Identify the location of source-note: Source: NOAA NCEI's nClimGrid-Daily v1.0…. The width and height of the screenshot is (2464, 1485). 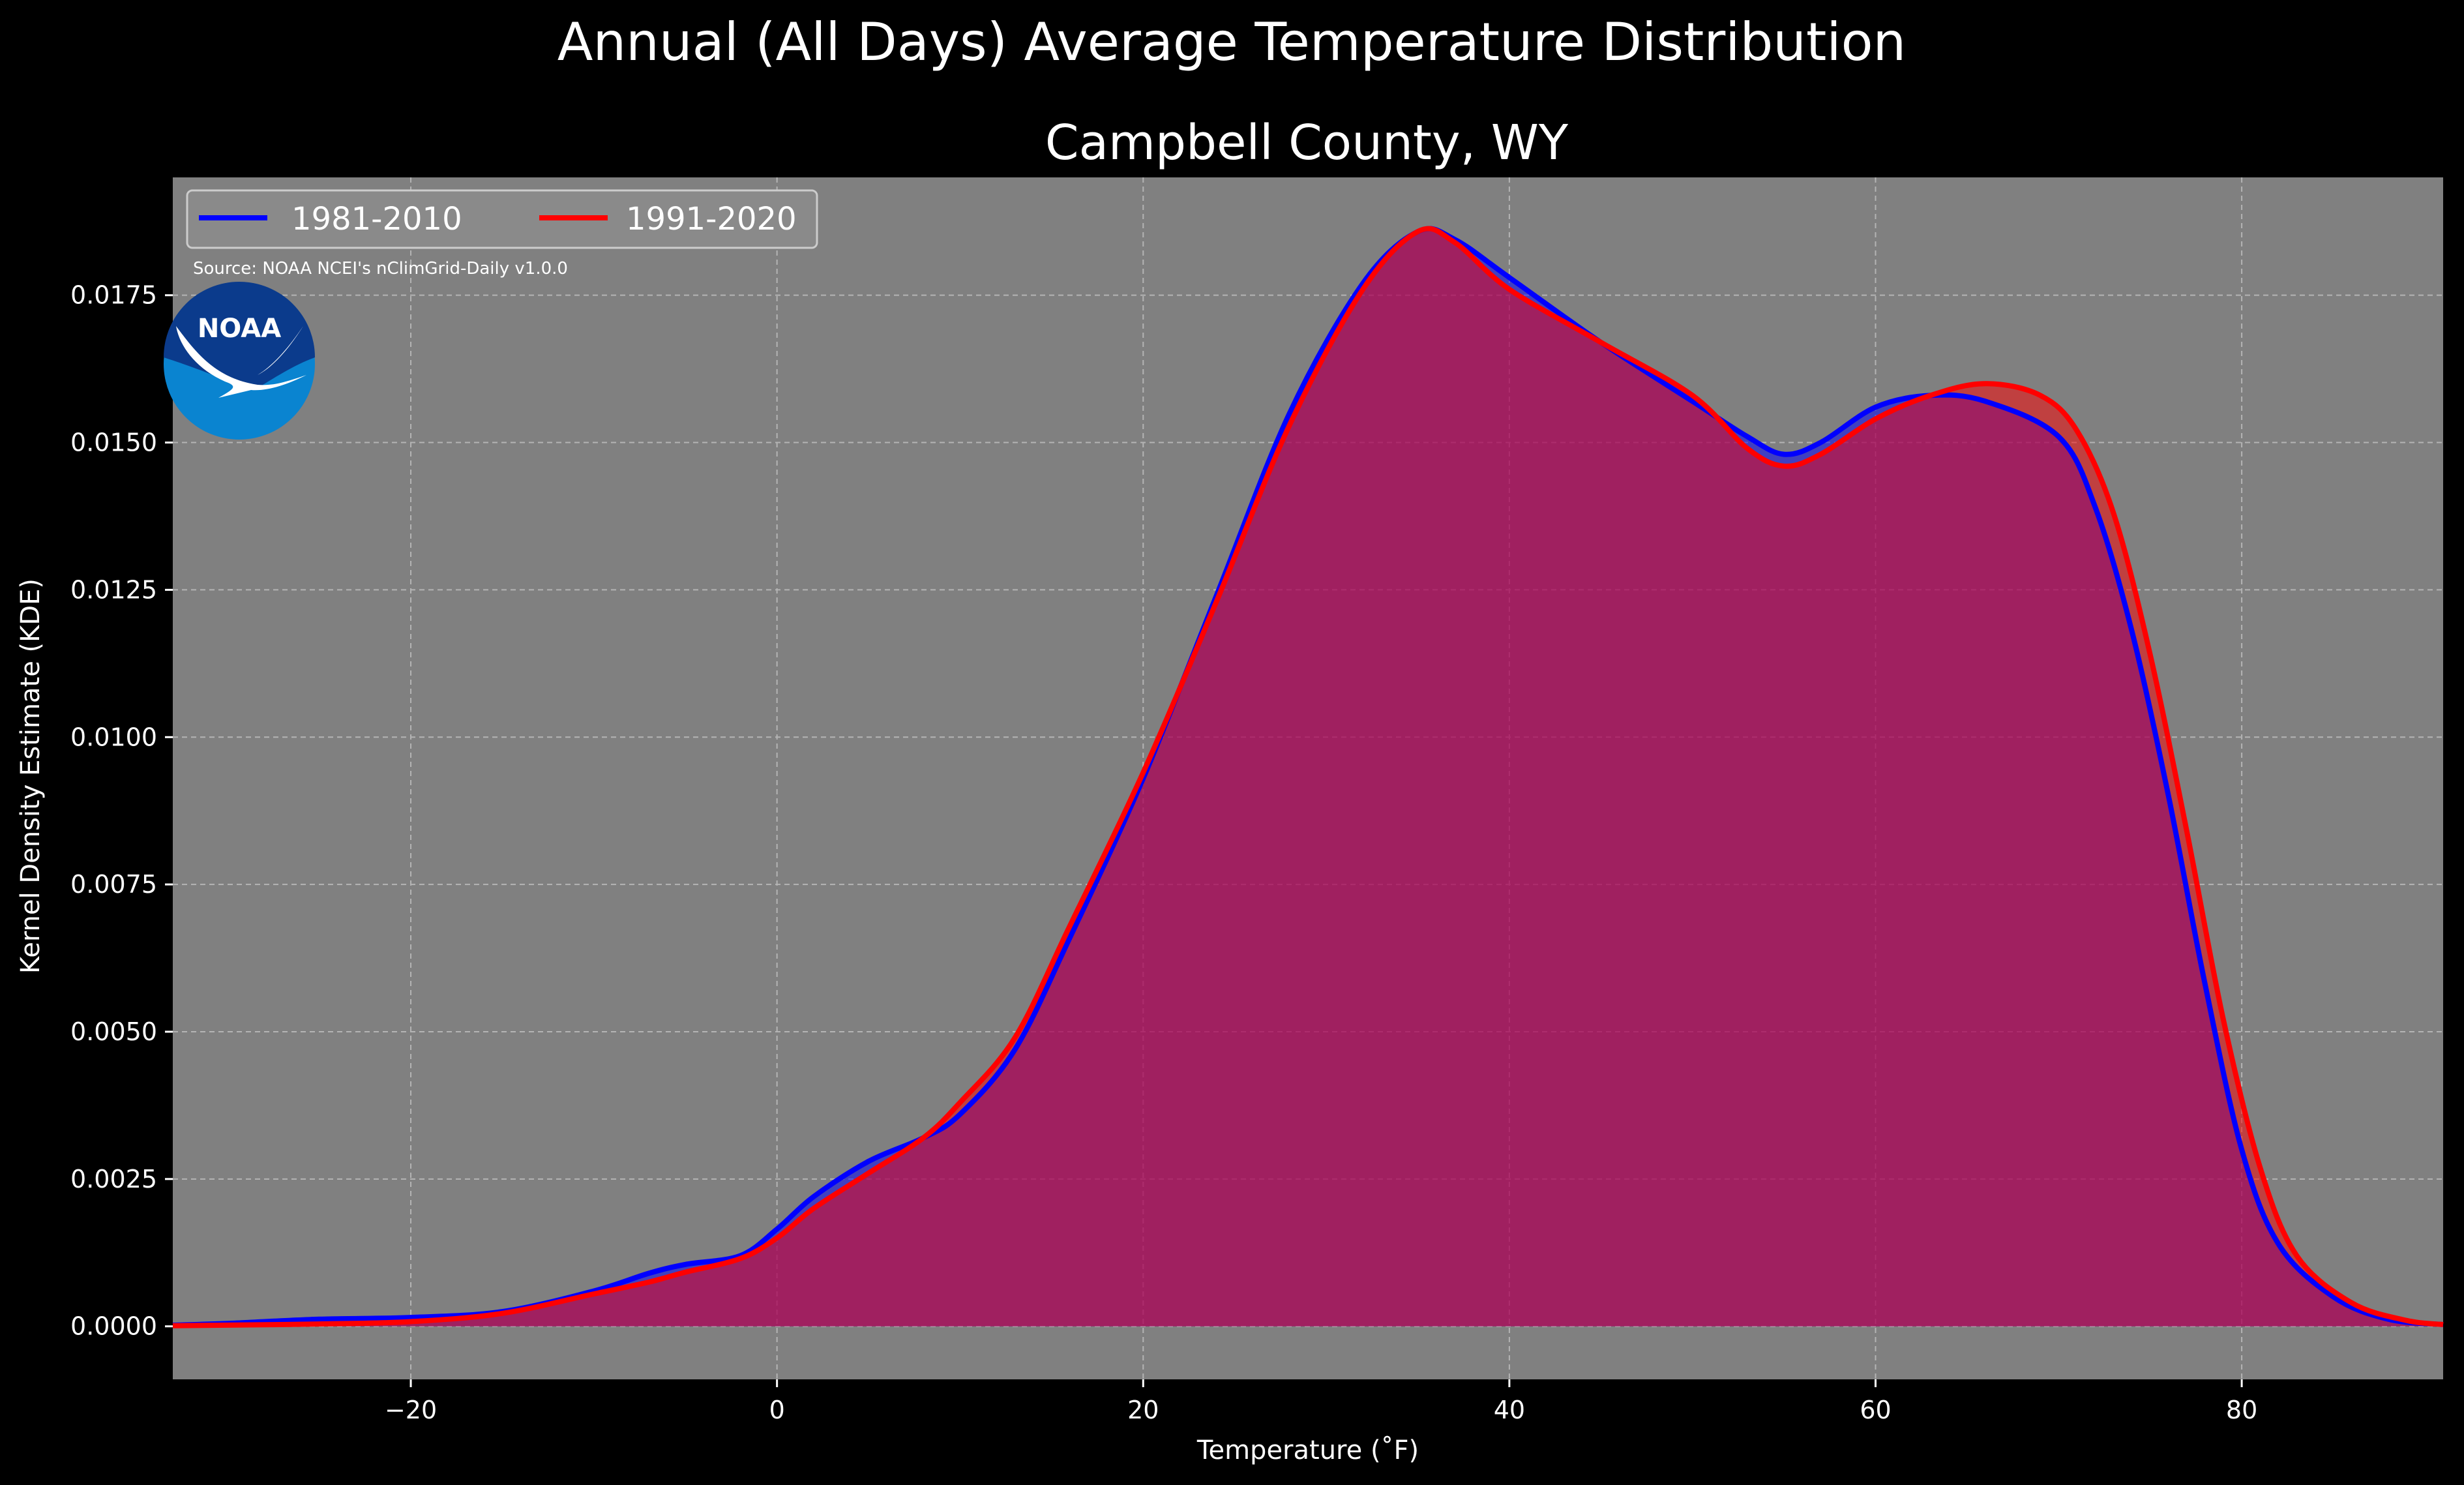
(380, 269).